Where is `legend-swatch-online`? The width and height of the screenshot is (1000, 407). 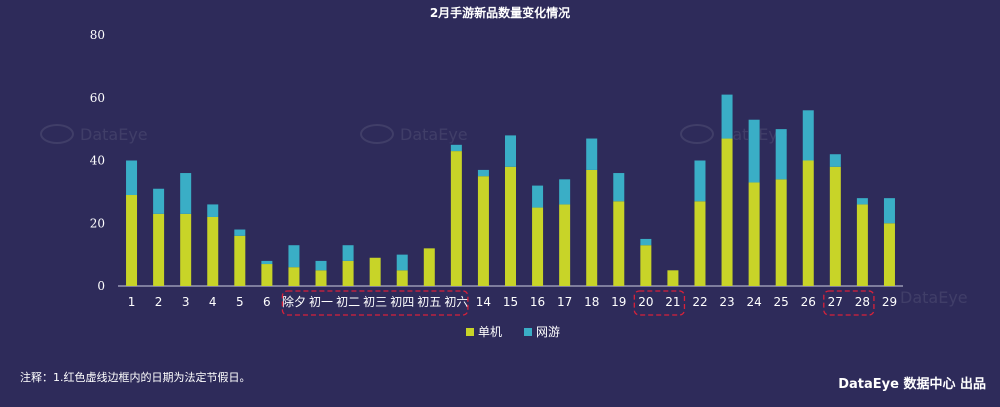
legend-swatch-online is located at coordinates (528, 331).